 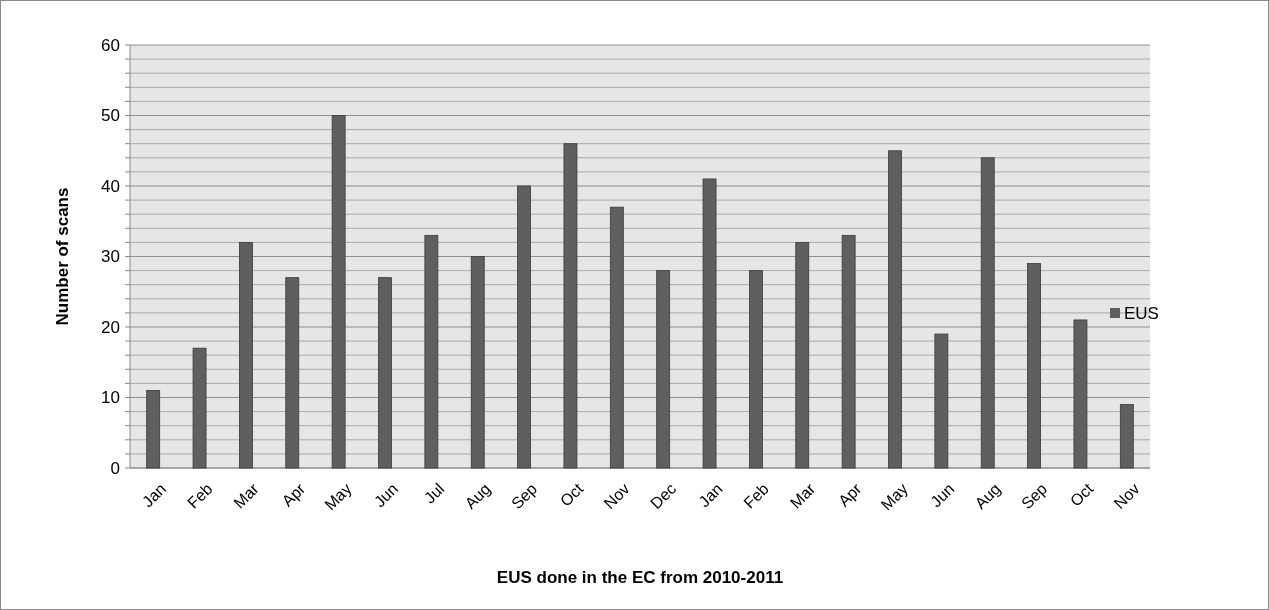 What do you see at coordinates (1141, 313) in the screenshot?
I see `legend-label: EUS` at bounding box center [1141, 313].